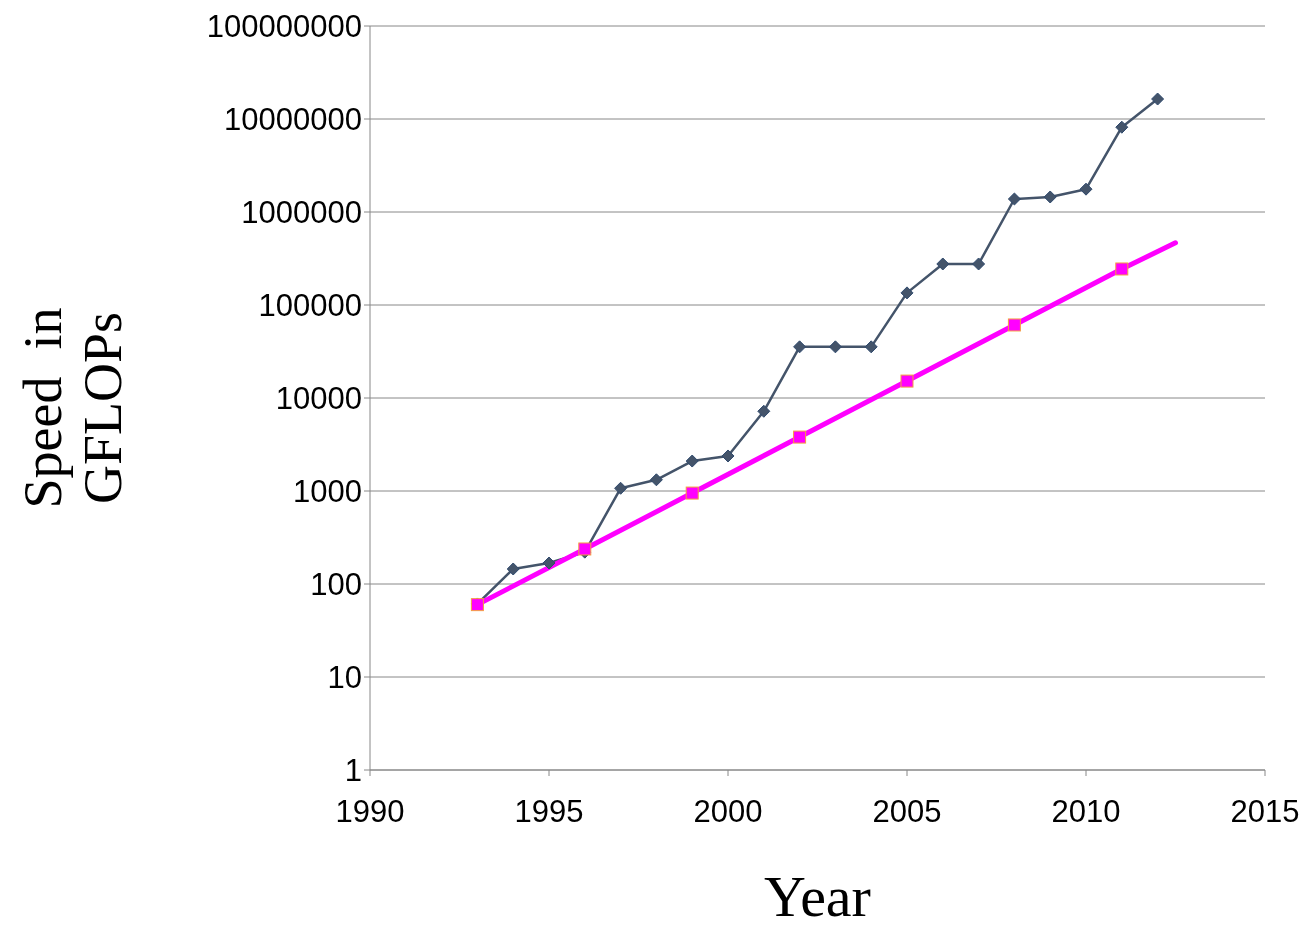 Image resolution: width=1311 pixels, height=925 pixels. What do you see at coordinates (318, 399) in the screenshot?
I see `y-tick-label: 10000` at bounding box center [318, 399].